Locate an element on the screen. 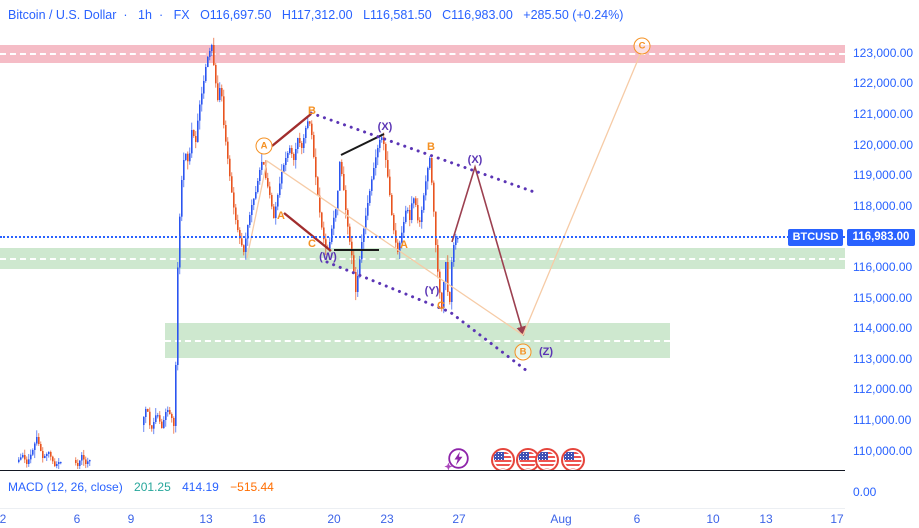 Image resolution: width=919 pixels, height=528 pixels. time-tick-label: 20 is located at coordinates (334, 519).